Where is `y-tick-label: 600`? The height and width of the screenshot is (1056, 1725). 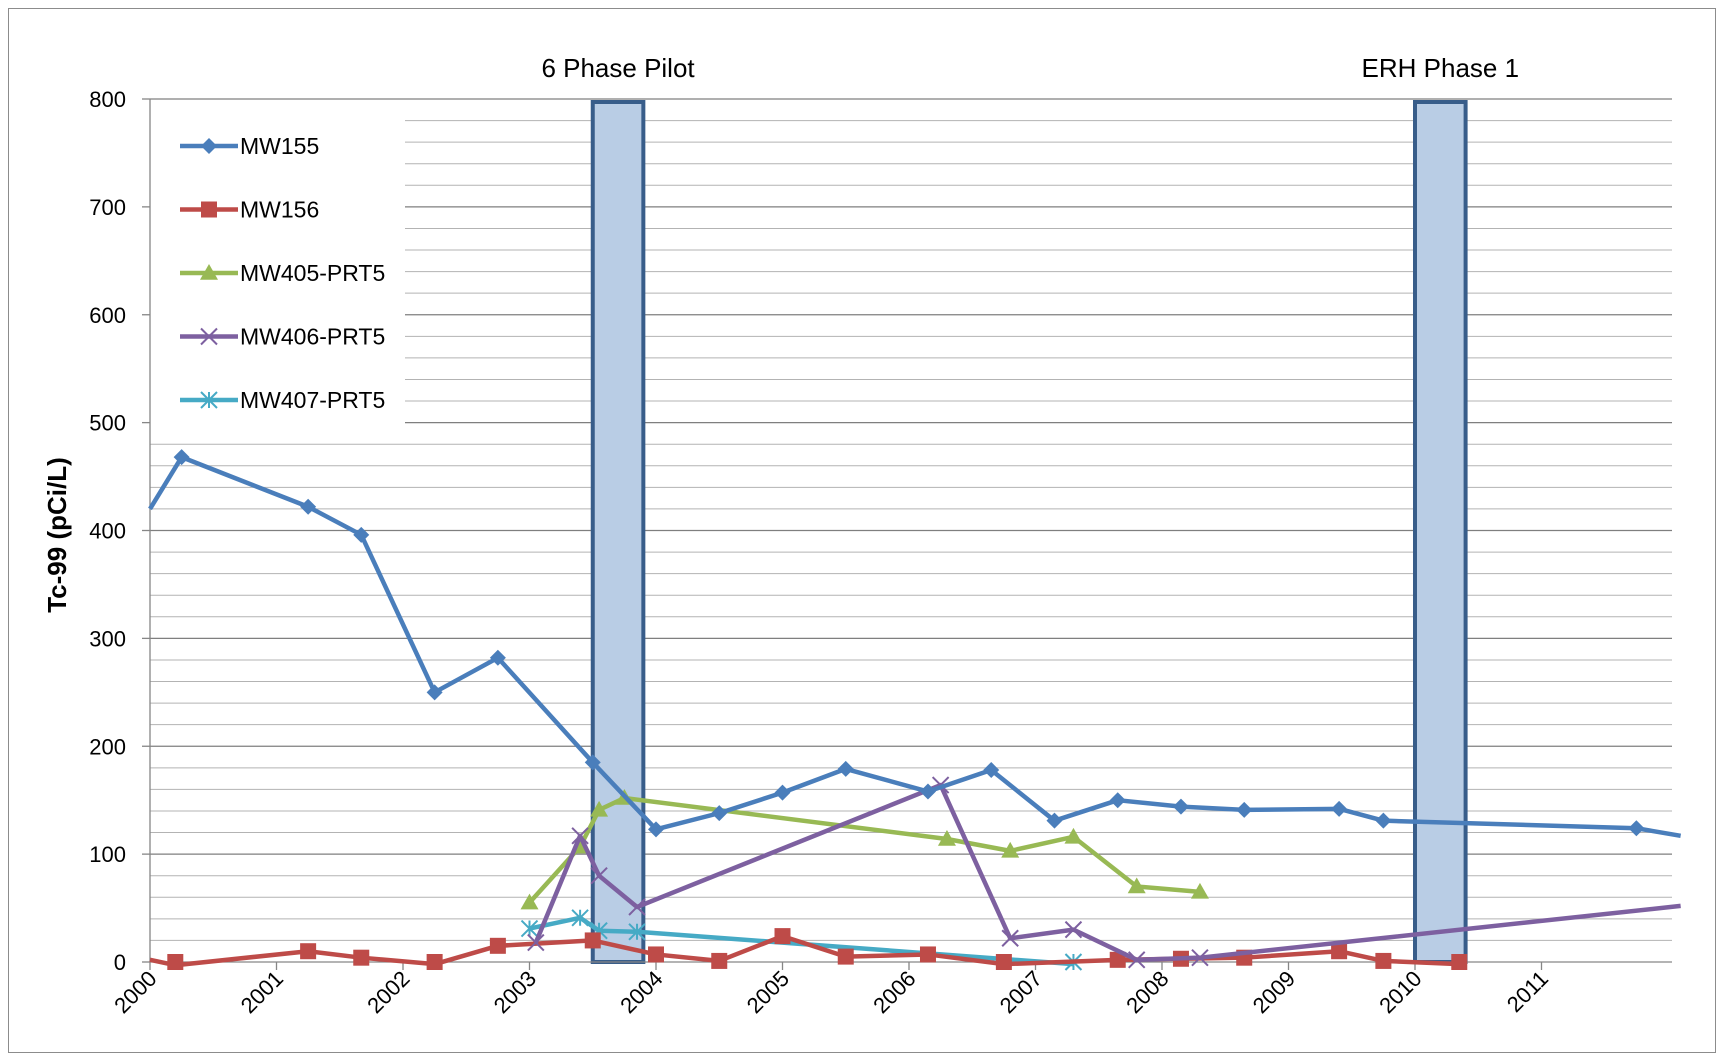 y-tick-label: 600 is located at coordinates (107, 315).